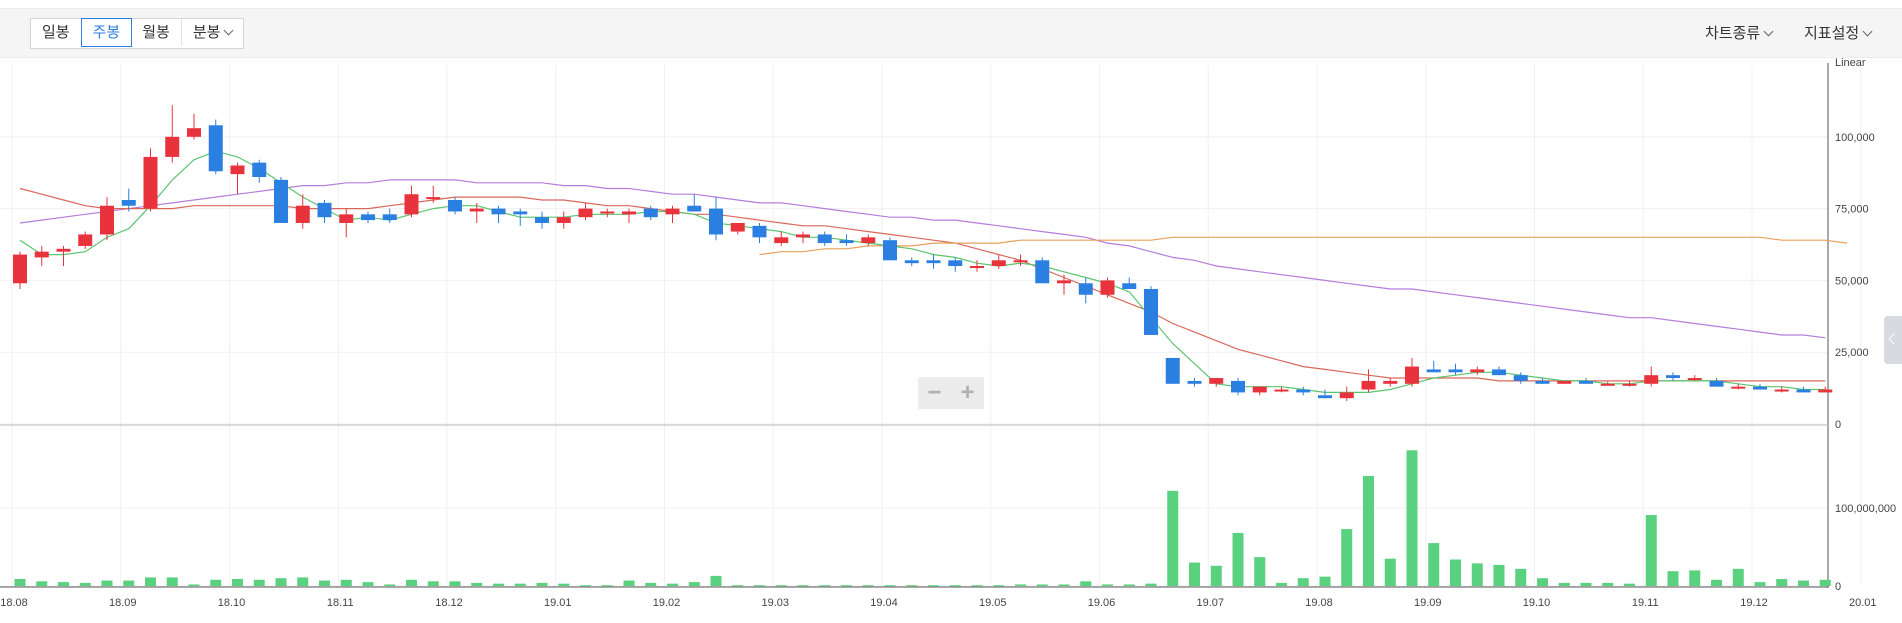 This screenshot has height=623, width=1902. I want to click on x-axis-tick-label: 19.08, so click(1319, 603).